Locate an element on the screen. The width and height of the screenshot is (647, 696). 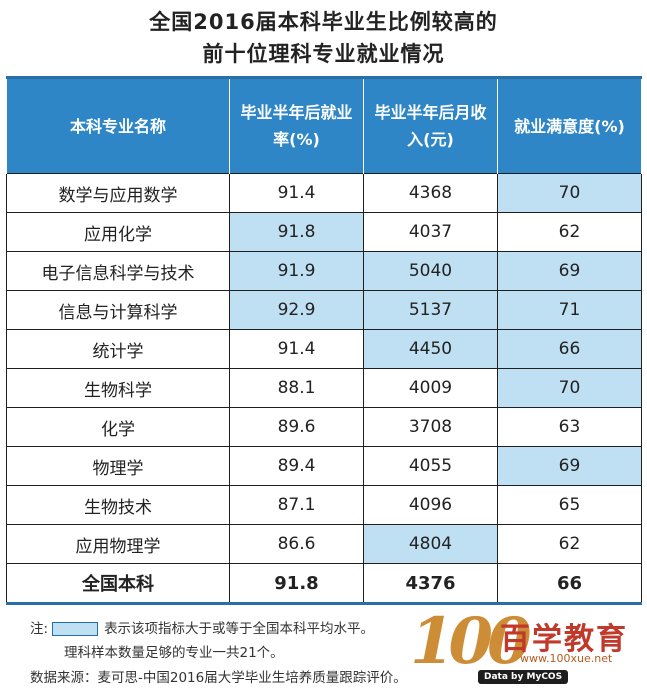
cell-income: 4096 is located at coordinates (430, 505).